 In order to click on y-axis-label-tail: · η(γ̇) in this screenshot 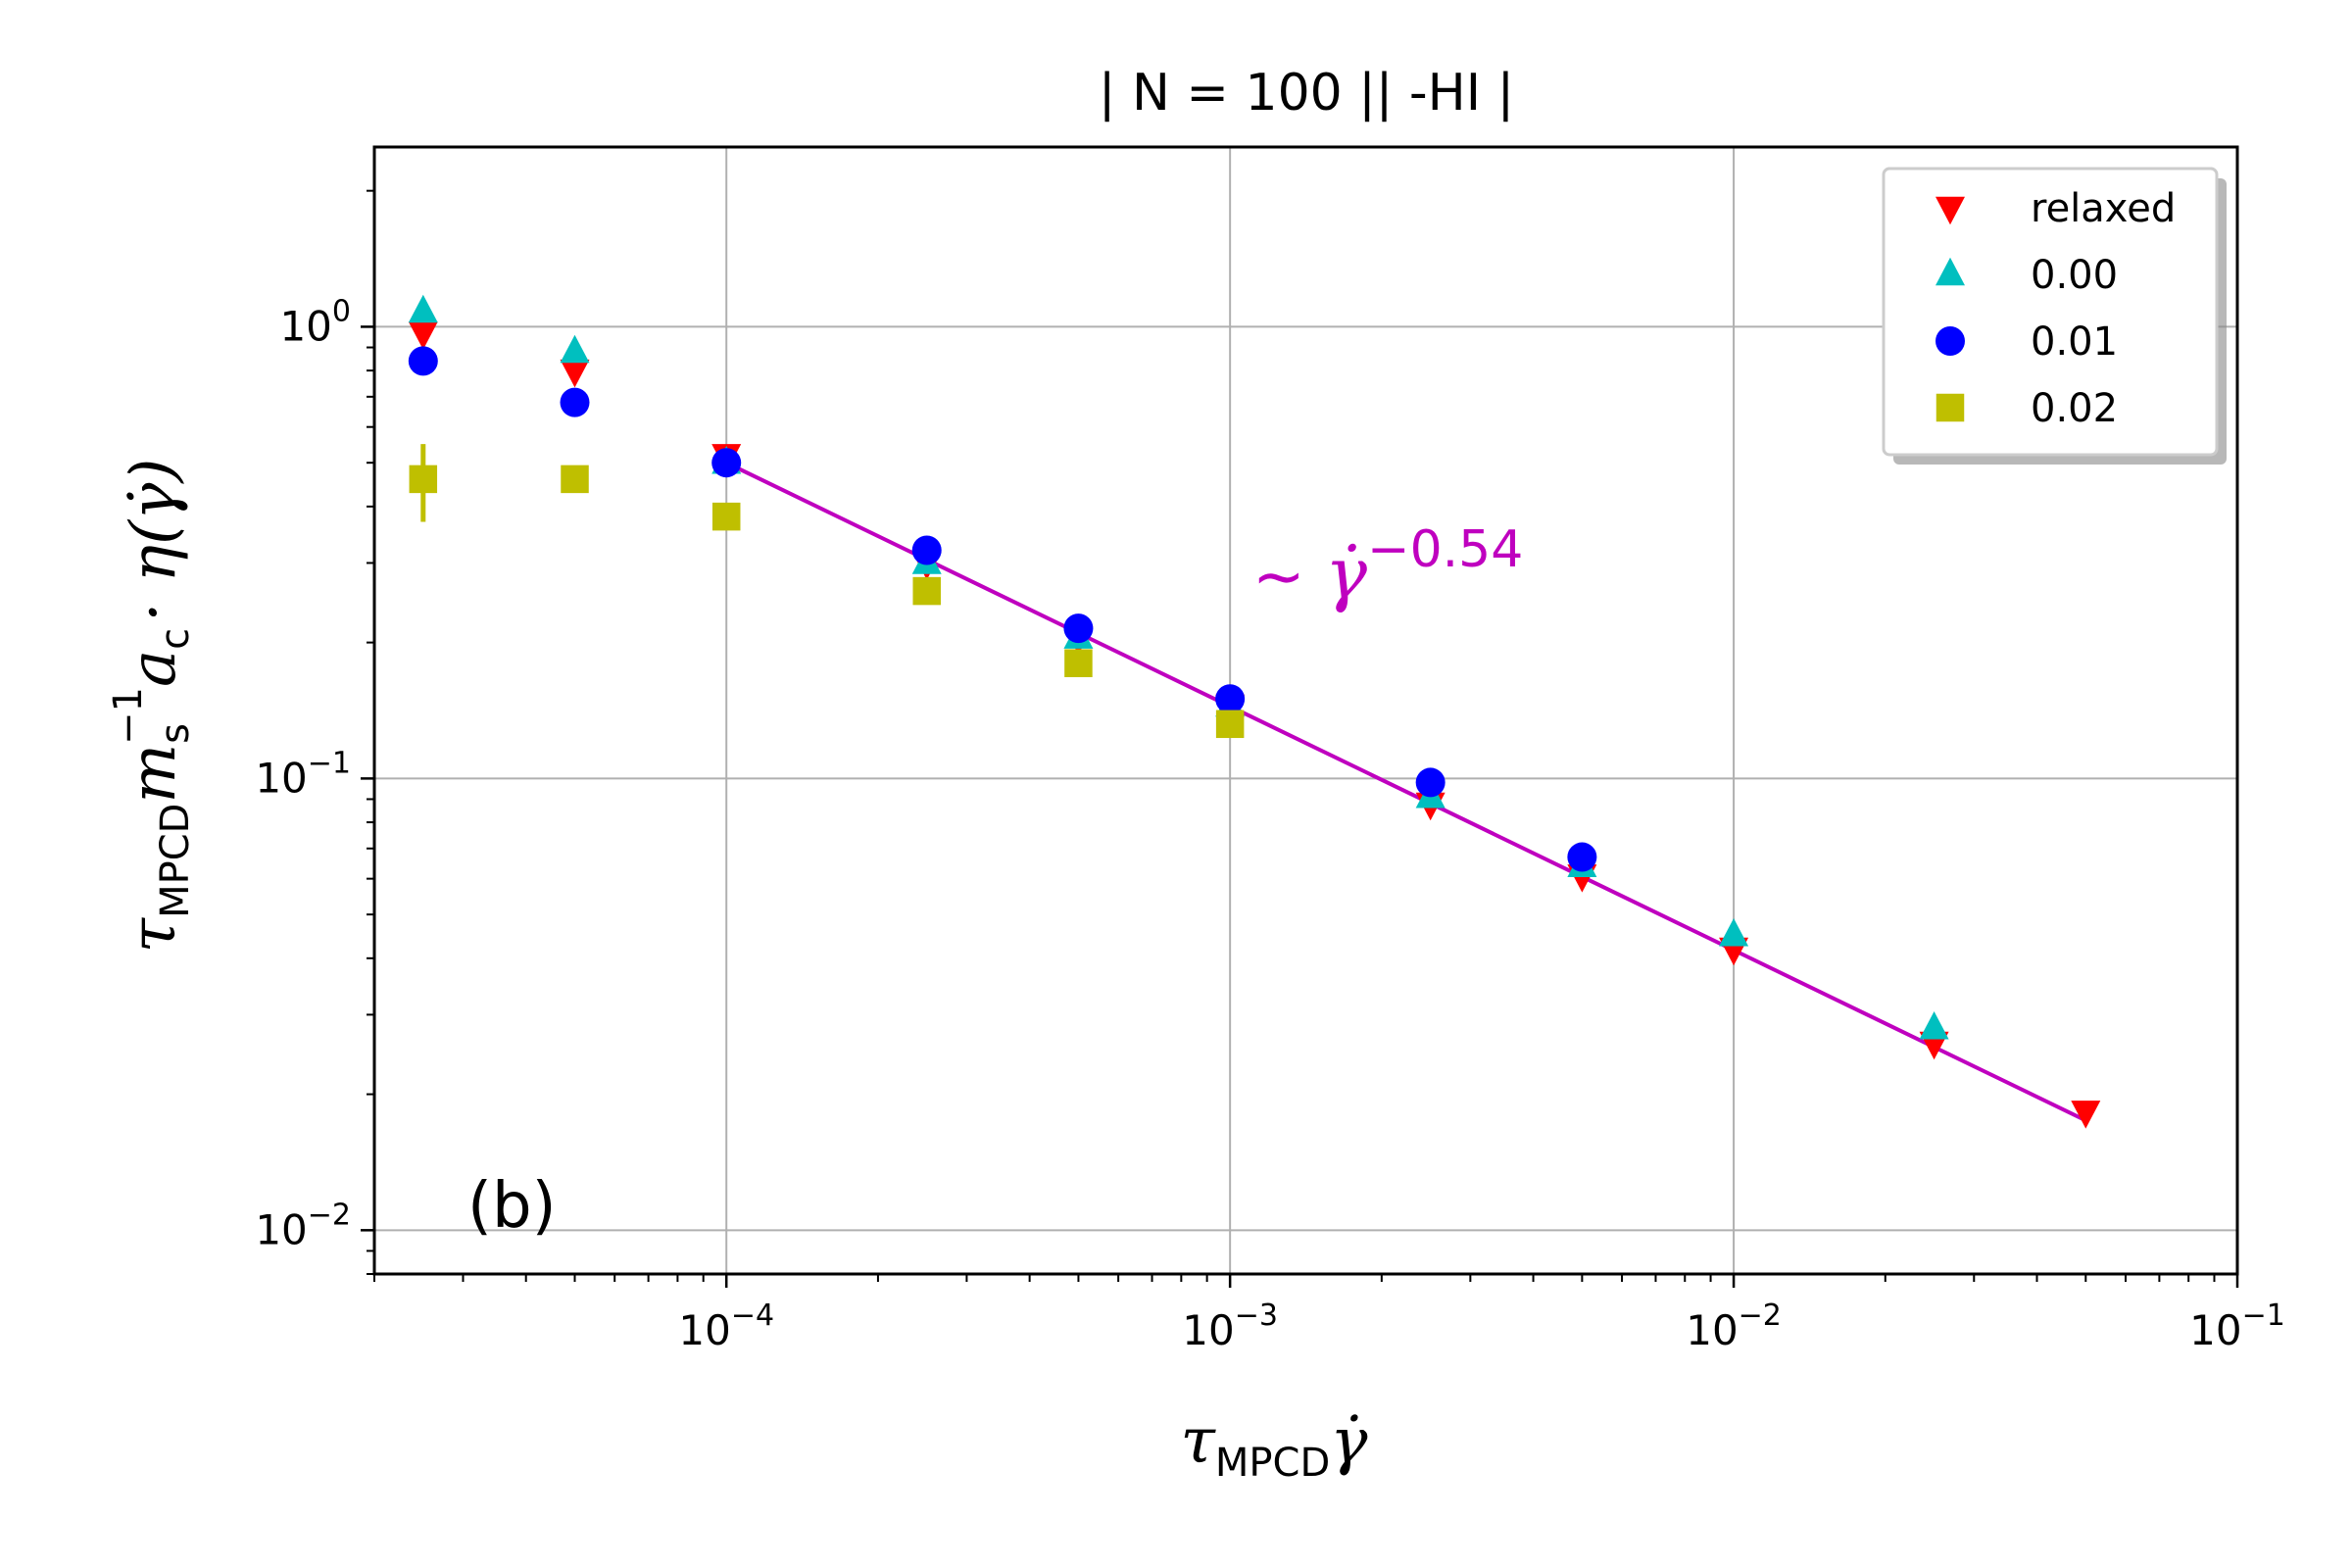, I will do `click(154, 540)`.